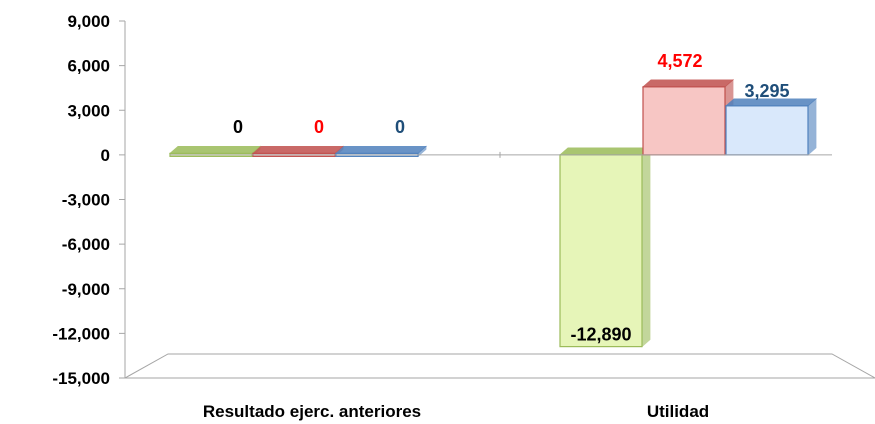  Describe the element at coordinates (88, 66) in the screenshot. I see `y-tick-label: 6,000` at that location.